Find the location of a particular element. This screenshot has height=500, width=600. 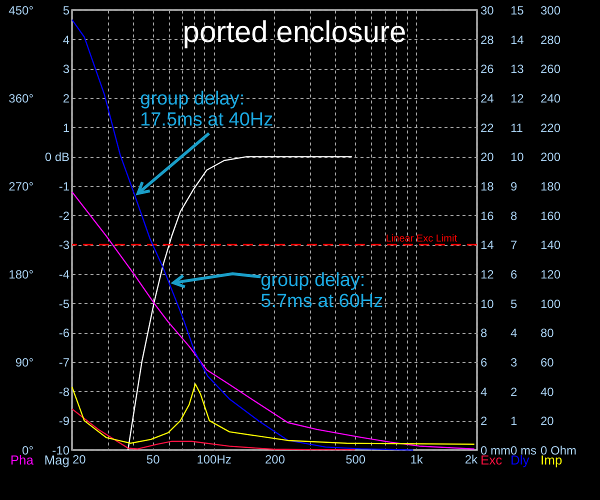

y3-tick-label: 24 is located at coordinates (487, 99).